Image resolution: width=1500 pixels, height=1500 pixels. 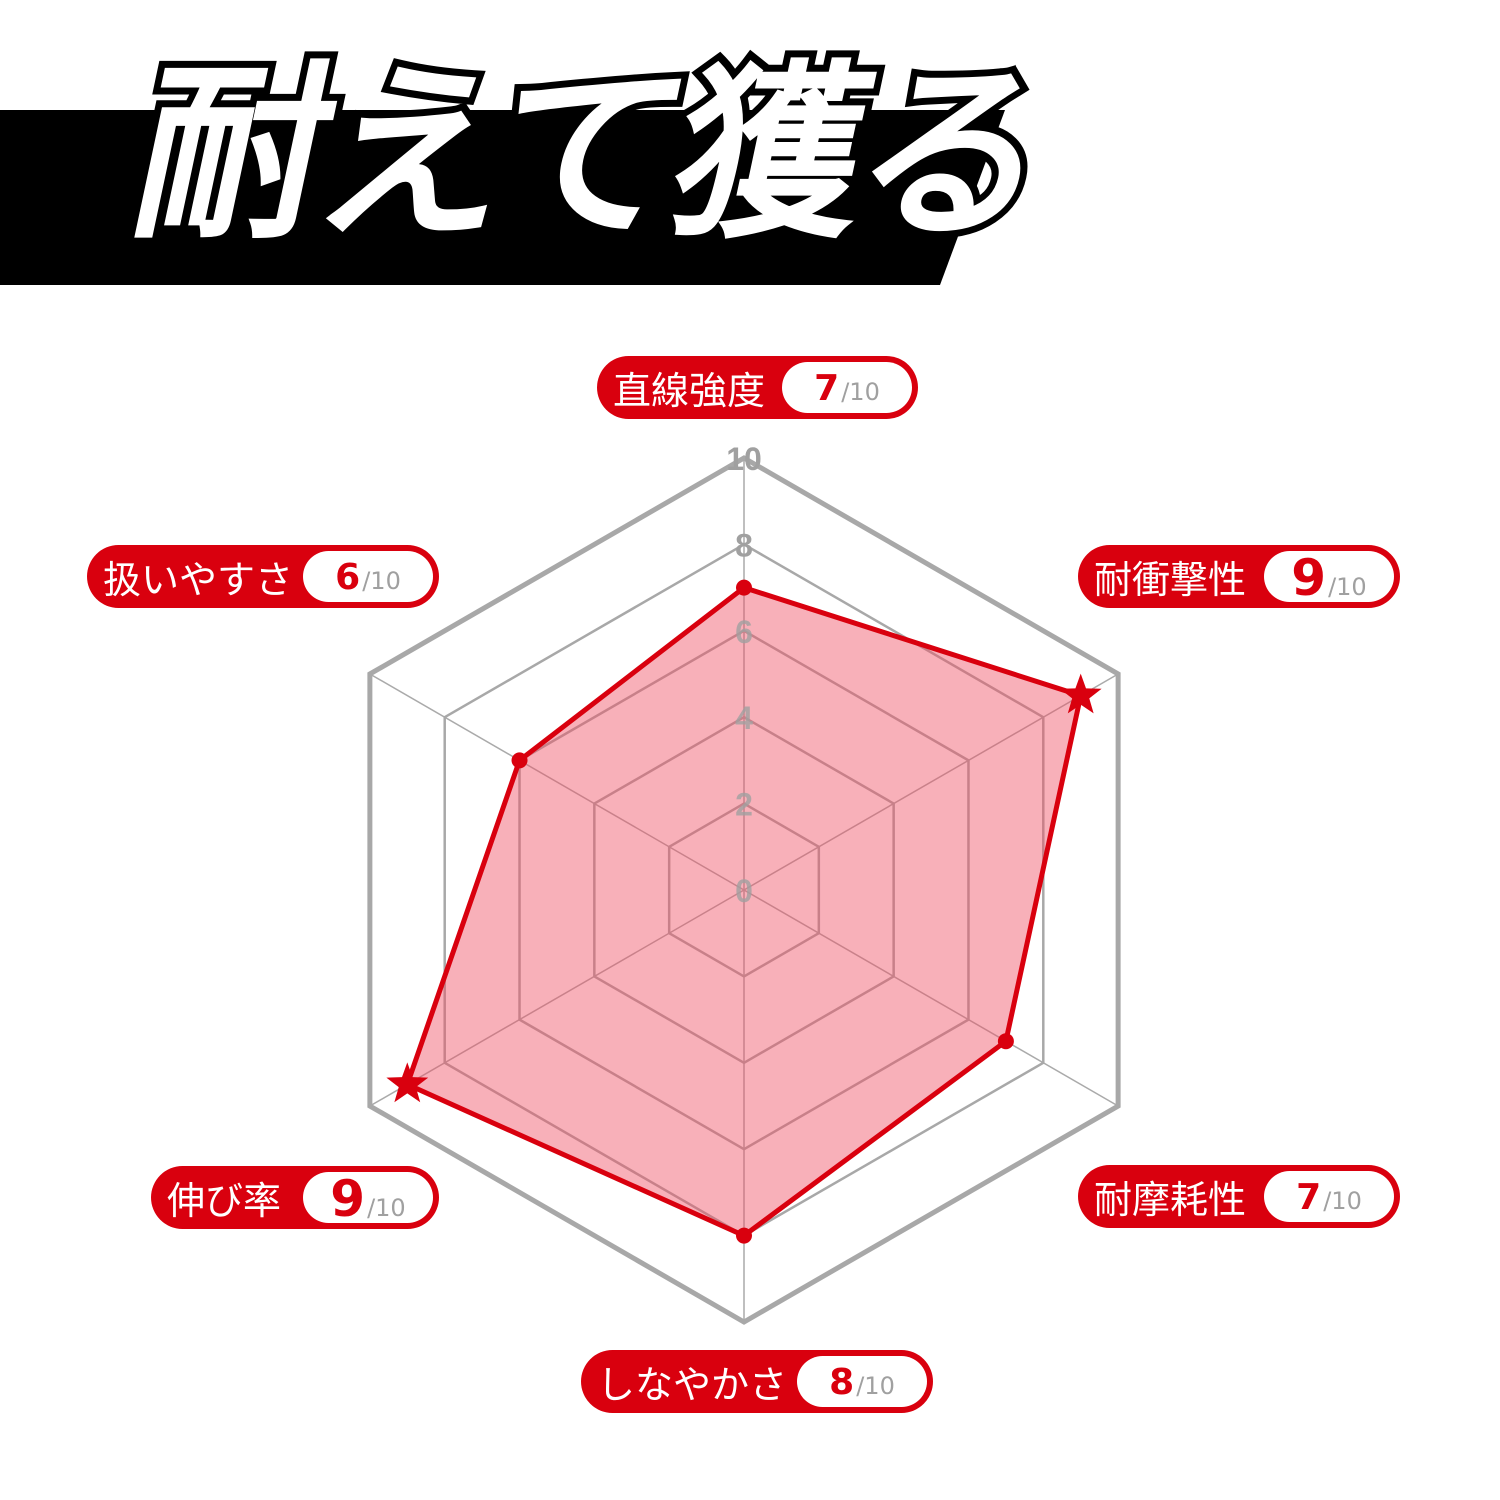 I want to click on tick-label: 0, so click(x=744, y=891).